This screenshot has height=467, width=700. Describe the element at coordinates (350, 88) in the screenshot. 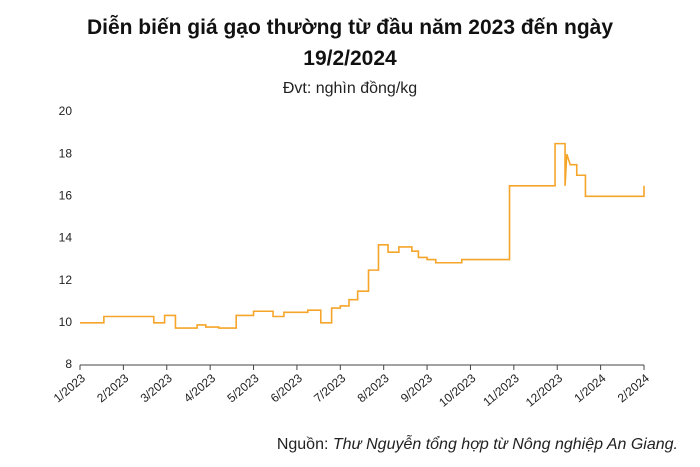

I see `chart-subtitle: Đvt: nghìn đồng/kg` at that location.